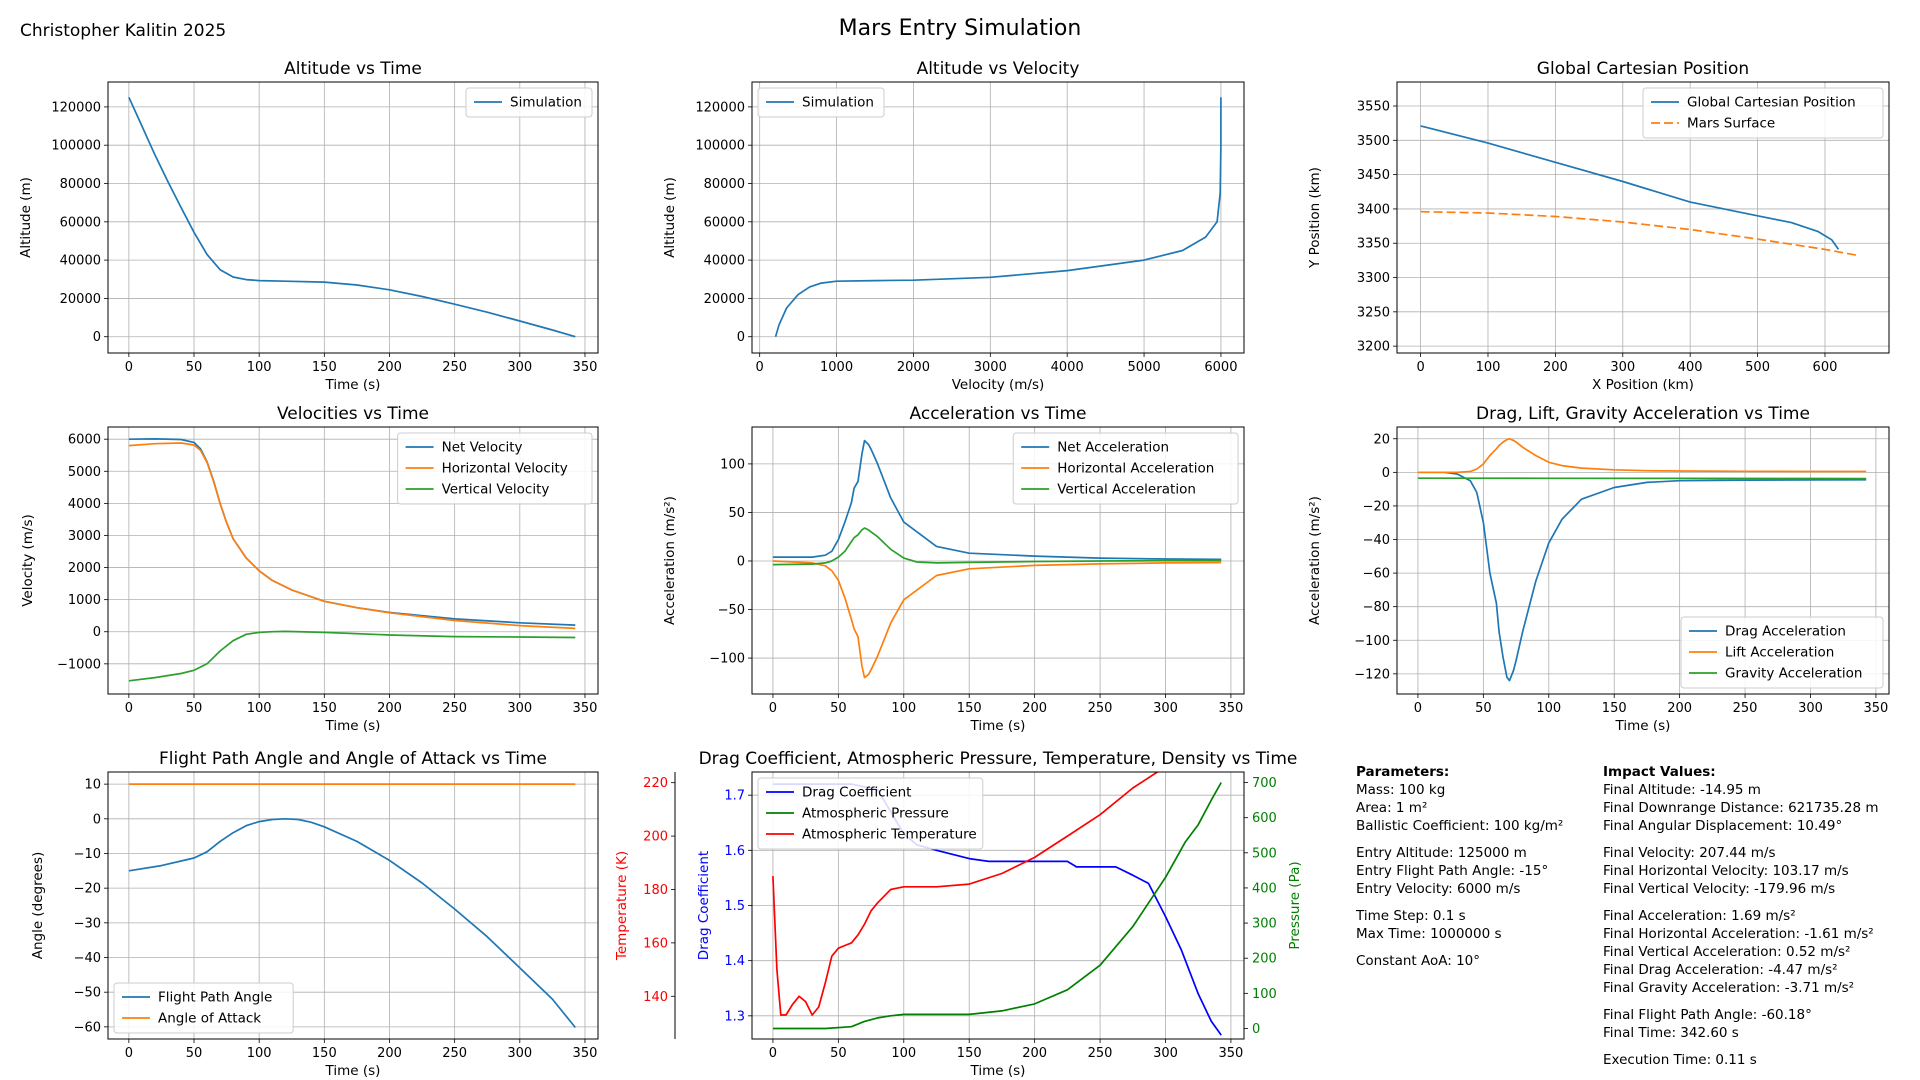 Image resolution: width=1920 pixels, height=1080 pixels. Describe the element at coordinates (1373, 347) in the screenshot. I see `y-tick-label: 3200` at that location.